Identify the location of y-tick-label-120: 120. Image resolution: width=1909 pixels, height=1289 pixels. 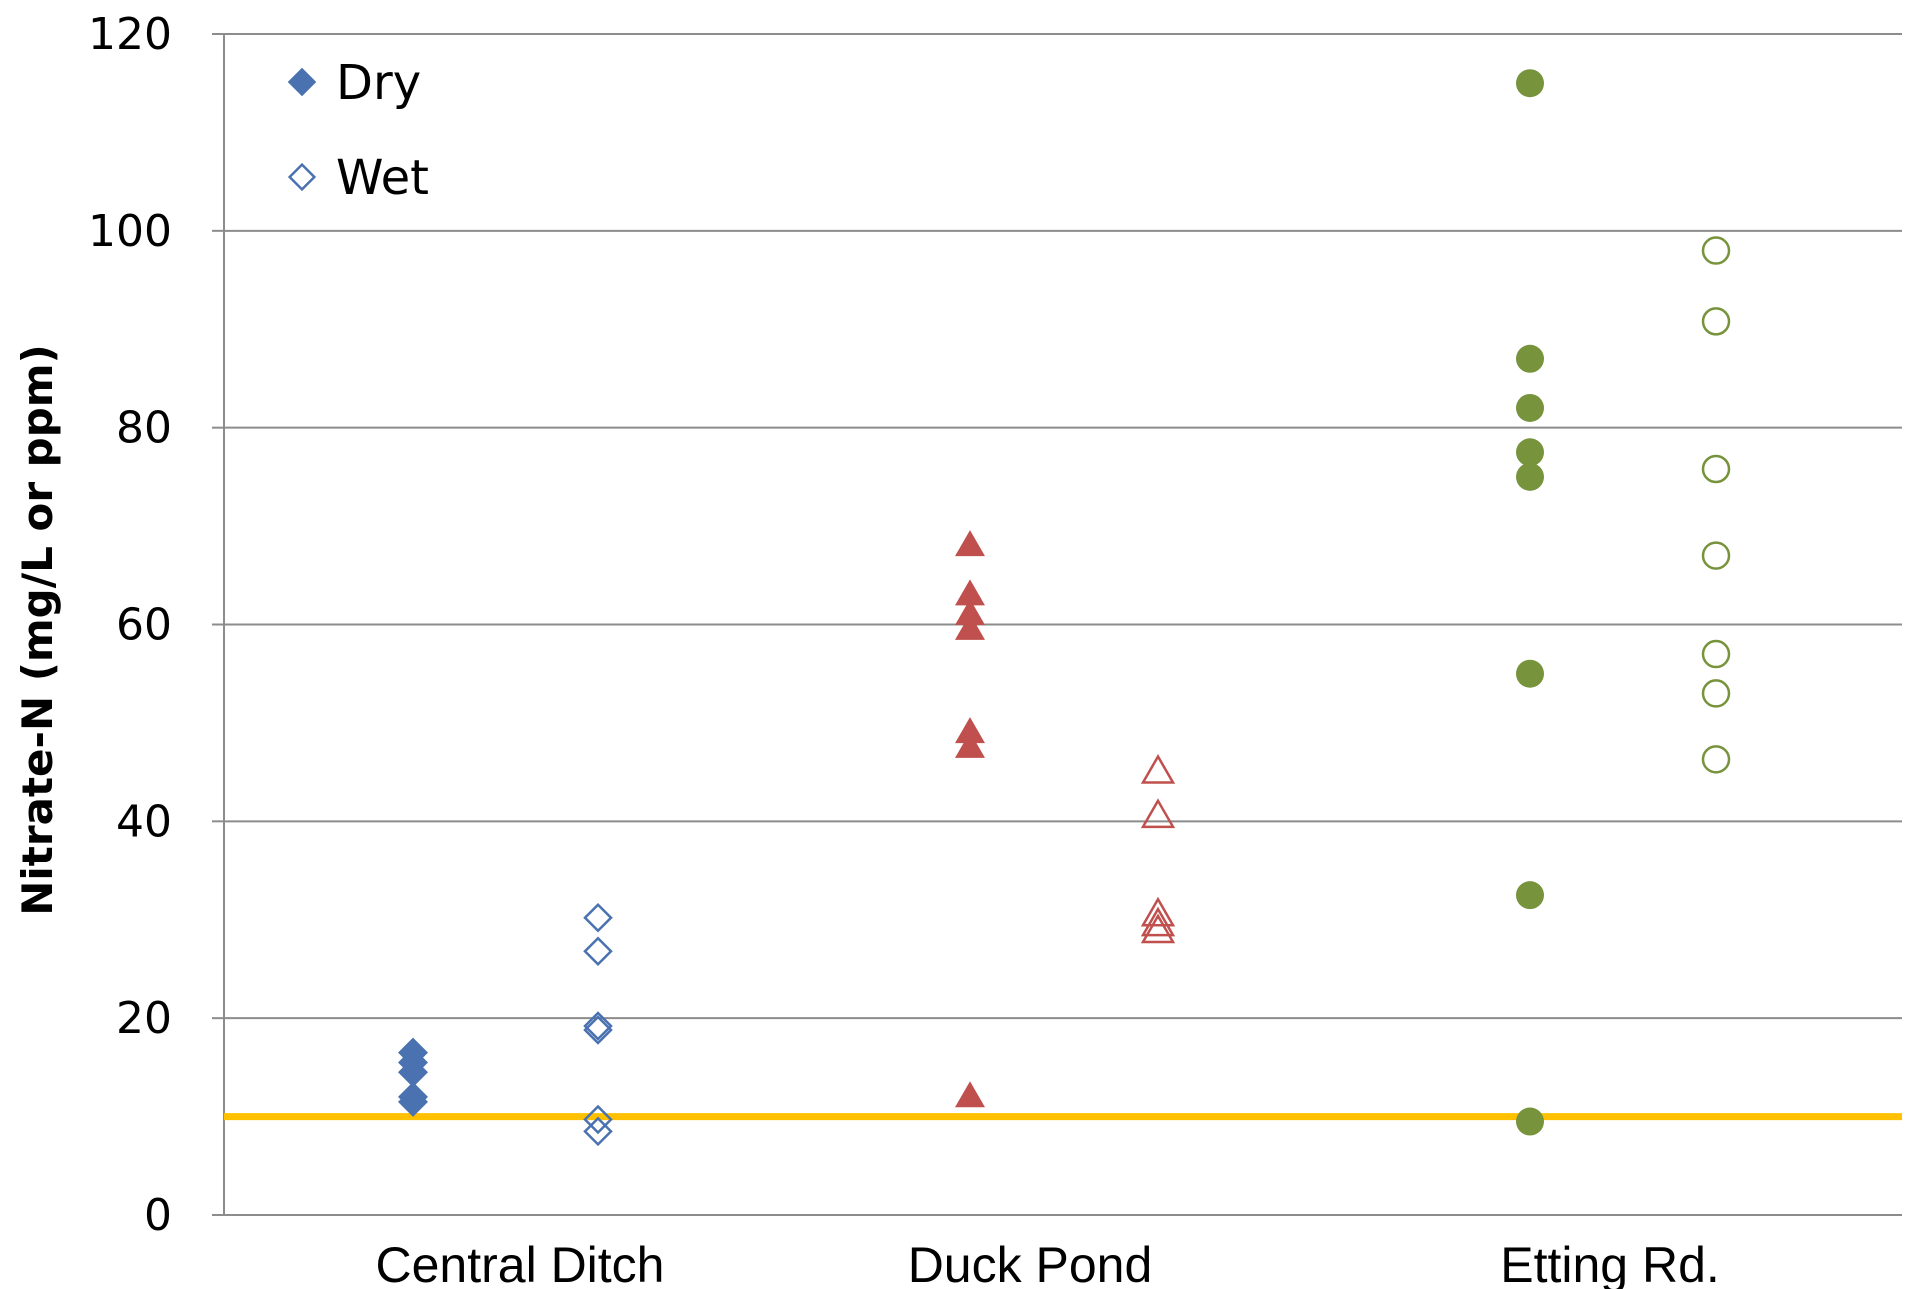
(130, 34).